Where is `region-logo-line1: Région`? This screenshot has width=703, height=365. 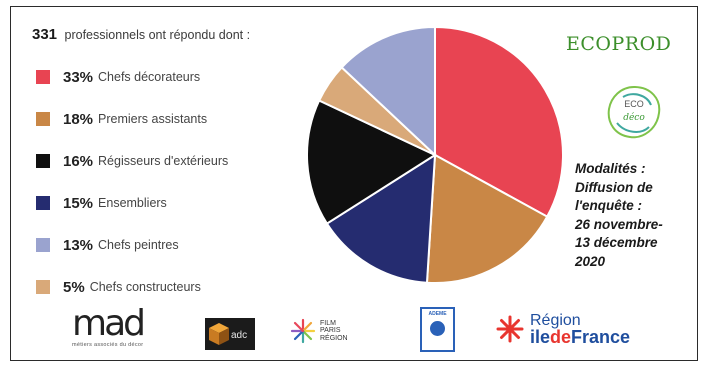
region-logo-line1: Région is located at coordinates (555, 320).